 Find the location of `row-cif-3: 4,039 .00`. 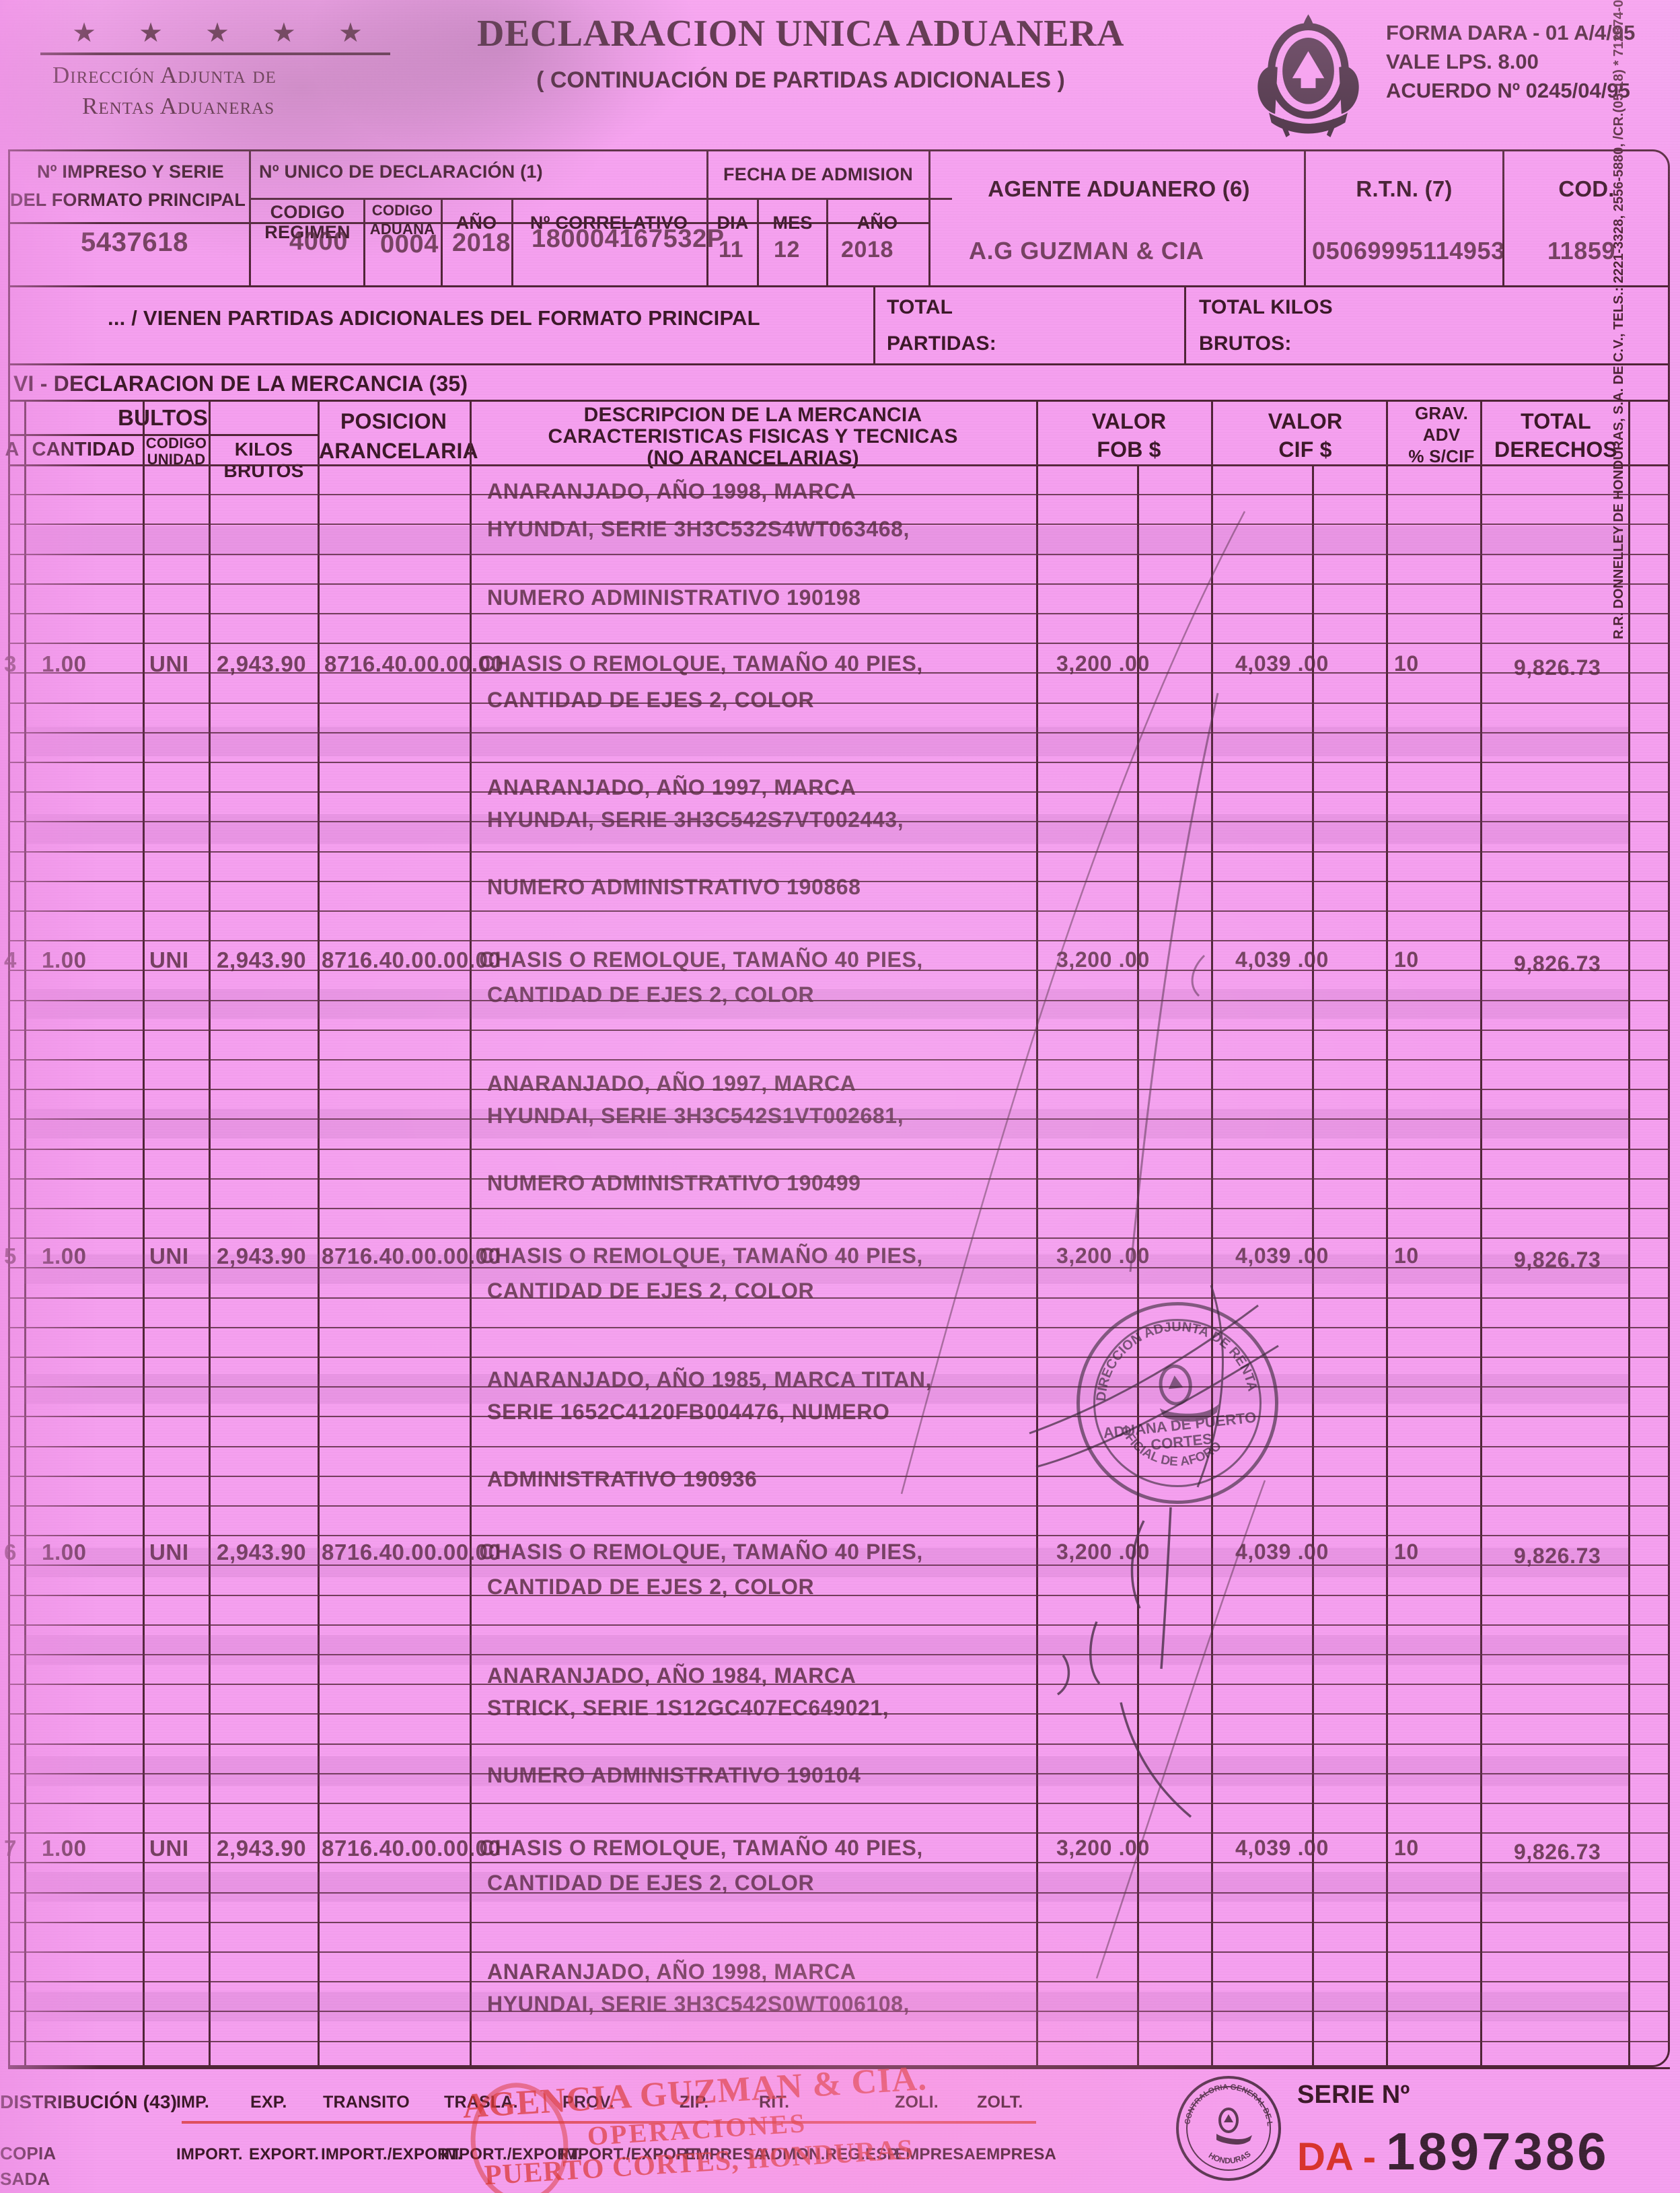

row-cif-3: 4,039 .00 is located at coordinates (1282, 1552).